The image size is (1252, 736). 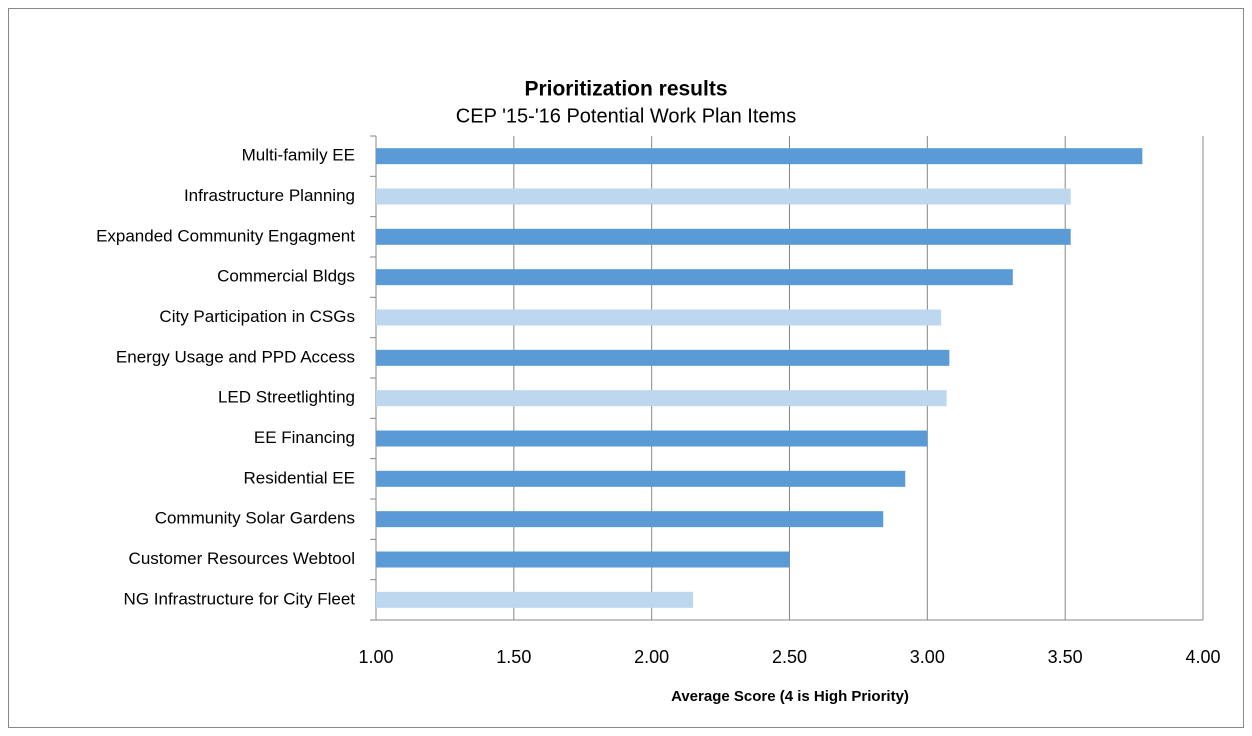 What do you see at coordinates (375, 657) in the screenshot?
I see `x-tick-label: 1.00` at bounding box center [375, 657].